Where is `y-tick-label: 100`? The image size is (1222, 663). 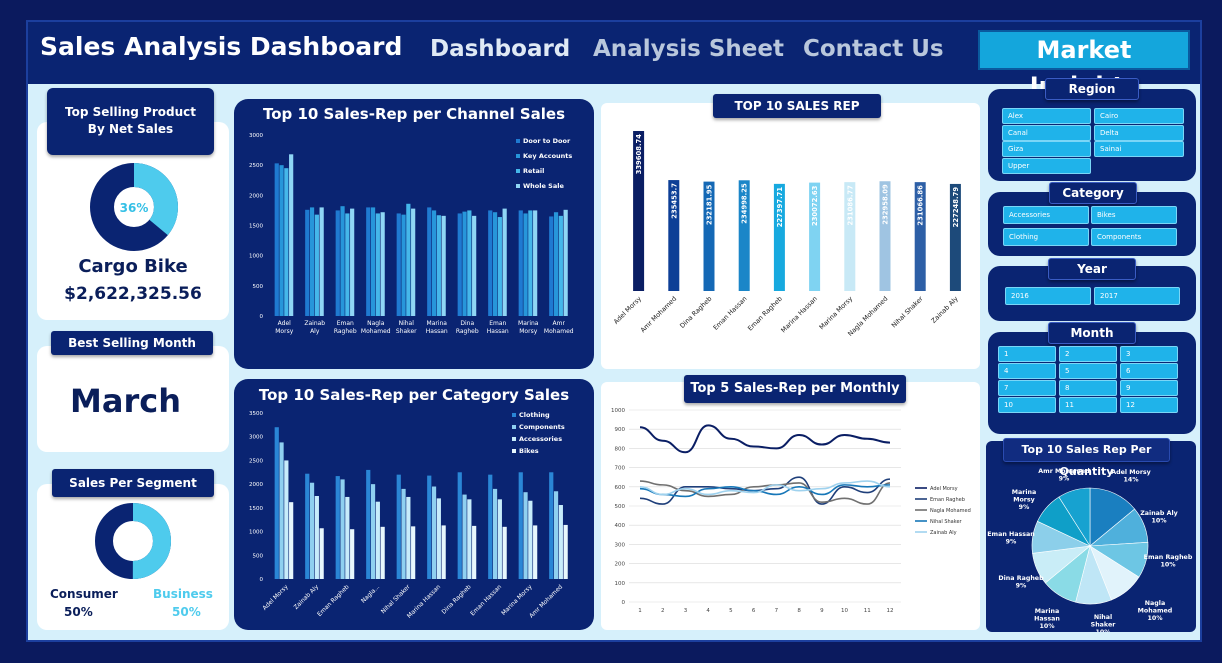 y-tick-label: 100 is located at coordinates (620, 584).